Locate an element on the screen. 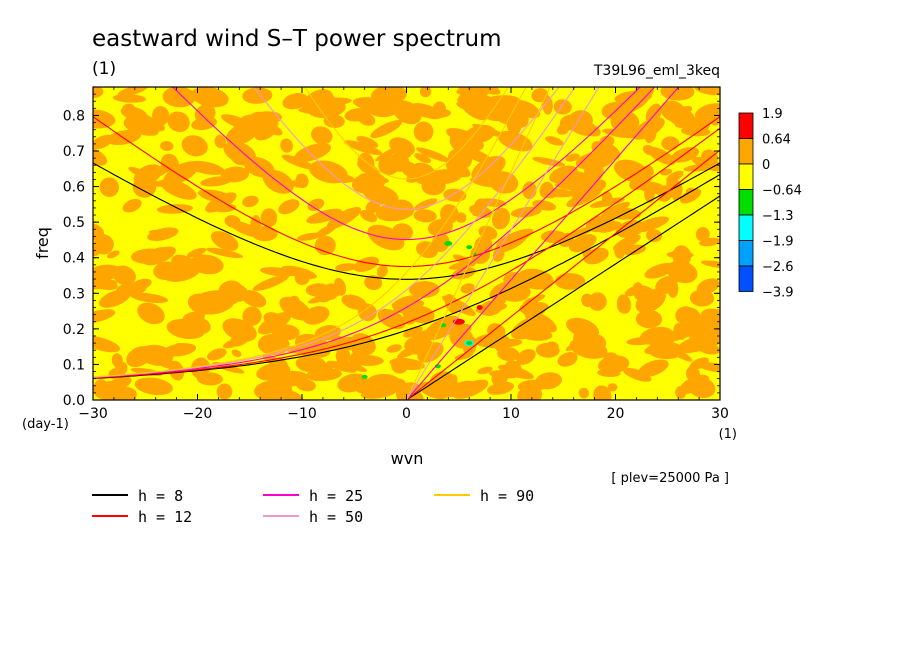 The height and width of the screenshot is (654, 904). colorbar-label: −2.6 is located at coordinates (778, 267).